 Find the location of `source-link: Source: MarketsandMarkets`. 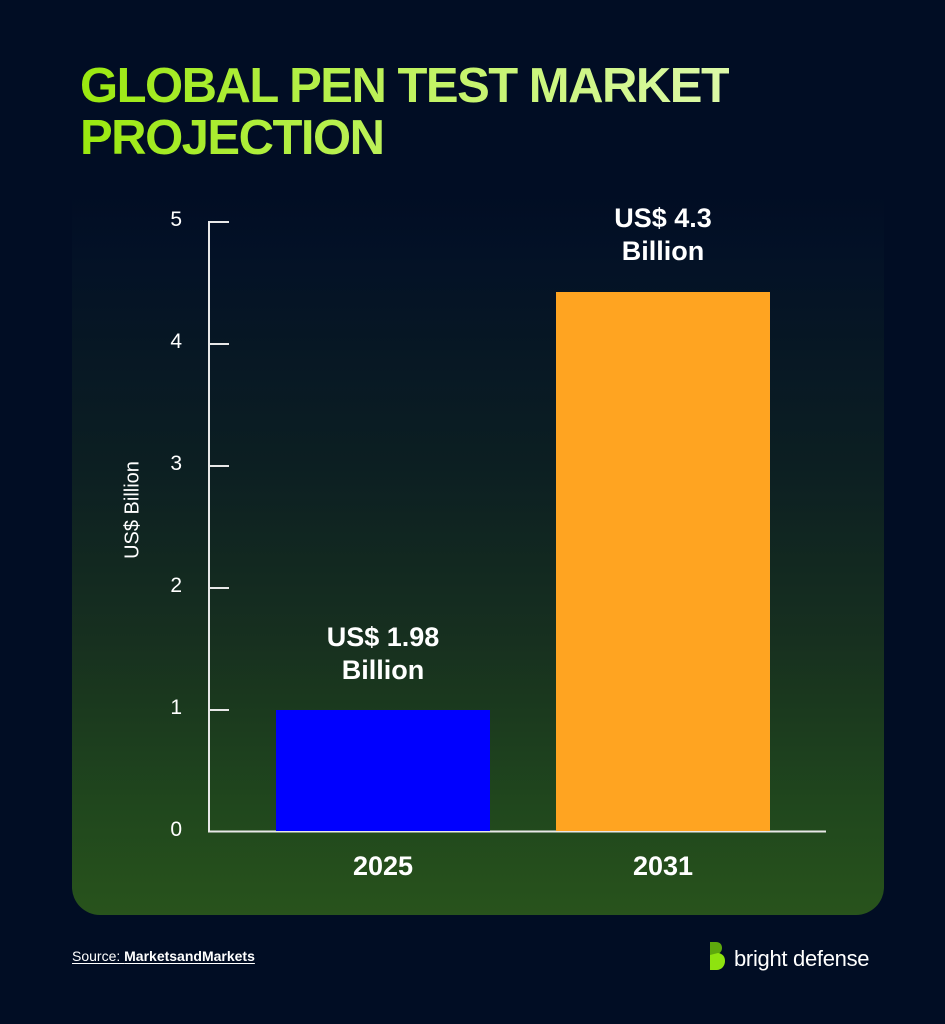

source-link: Source: MarketsandMarkets is located at coordinates (163, 956).